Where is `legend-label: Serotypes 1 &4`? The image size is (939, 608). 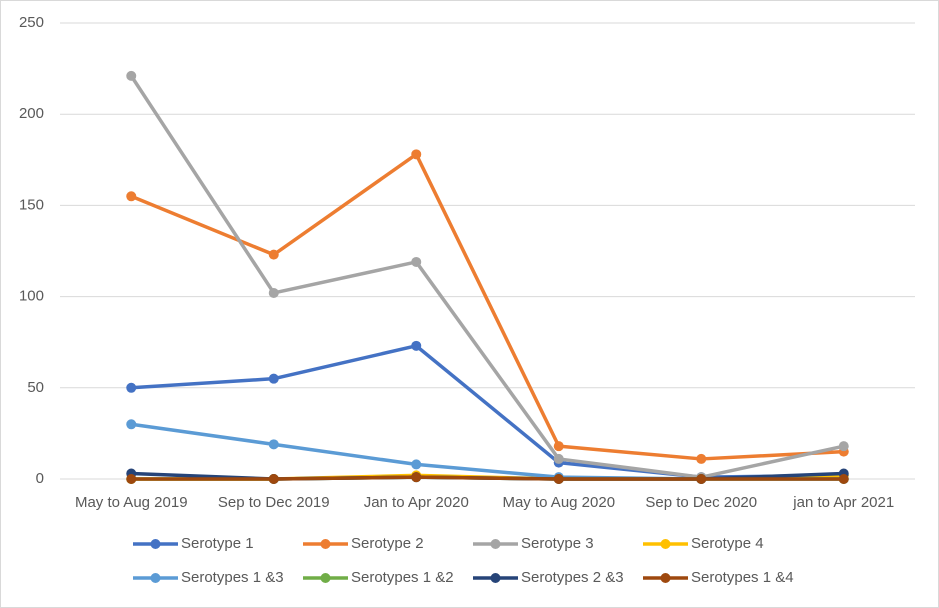 legend-label: Serotypes 1 &4 is located at coordinates (742, 577).